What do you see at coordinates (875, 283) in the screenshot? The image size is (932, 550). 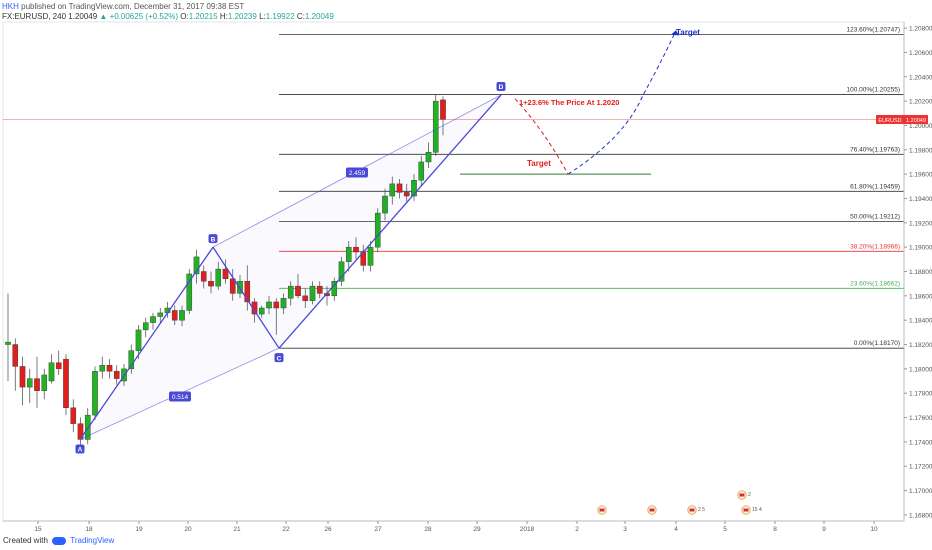 I see `fib-level-label: 23.60%(1.18662)` at bounding box center [875, 283].